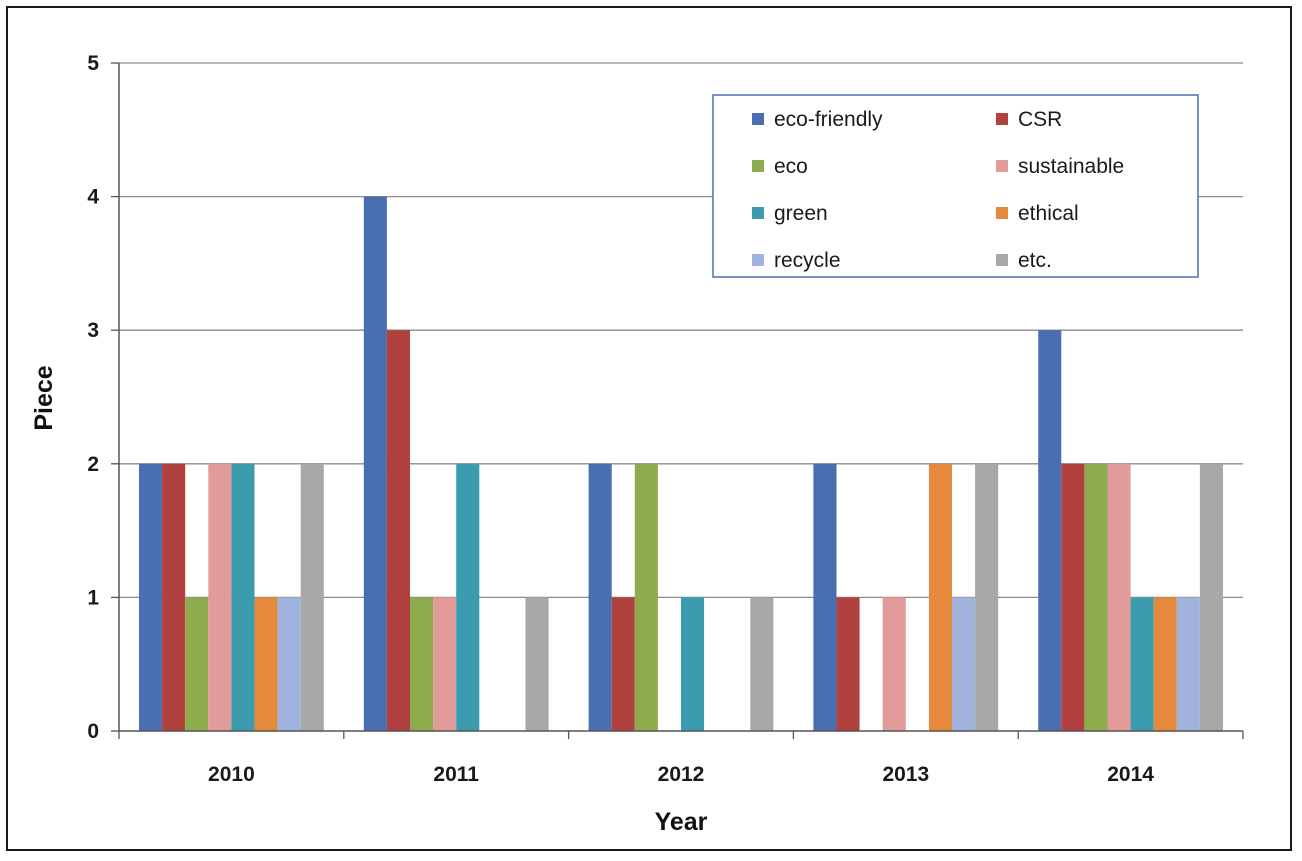 Image resolution: width=1302 pixels, height=861 pixels. What do you see at coordinates (681, 822) in the screenshot?
I see `x-axis-title: Year` at bounding box center [681, 822].